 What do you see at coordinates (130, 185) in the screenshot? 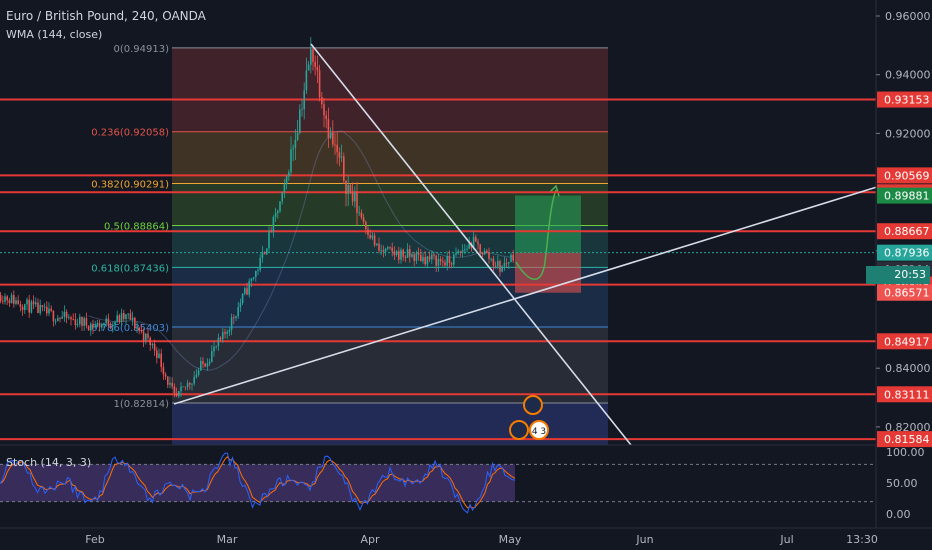
I see `fib-level-label: 0.382(0.90291)` at bounding box center [130, 185].